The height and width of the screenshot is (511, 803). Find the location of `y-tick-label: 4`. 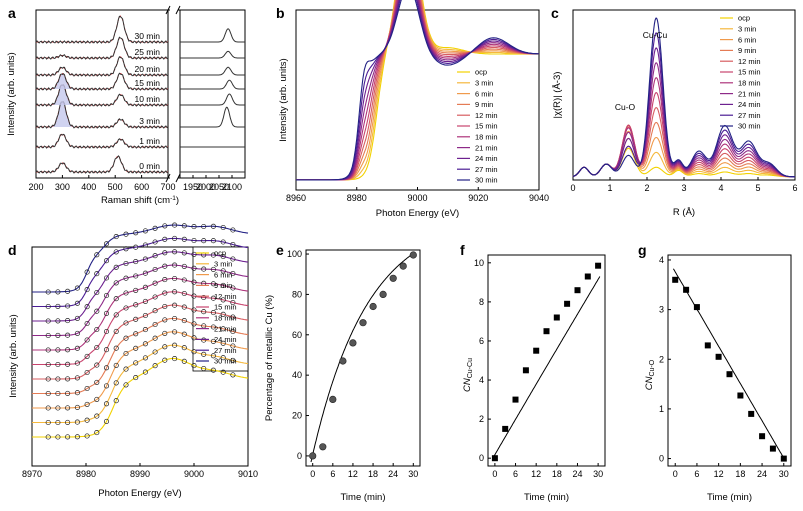

y-tick-label: 4 is located at coordinates (481, 380).